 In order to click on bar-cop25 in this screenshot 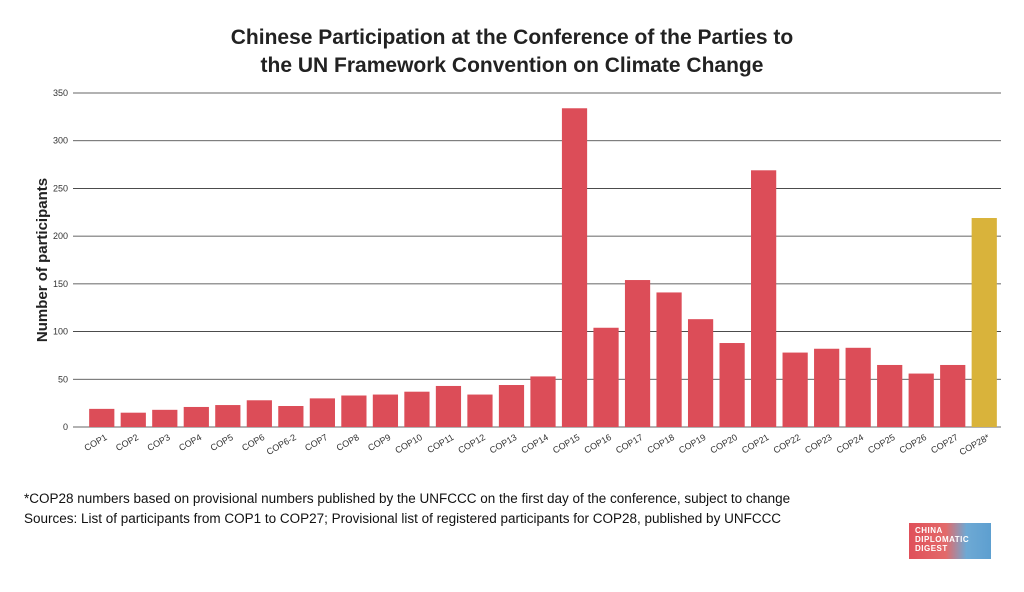, I will do `click(890, 395)`.